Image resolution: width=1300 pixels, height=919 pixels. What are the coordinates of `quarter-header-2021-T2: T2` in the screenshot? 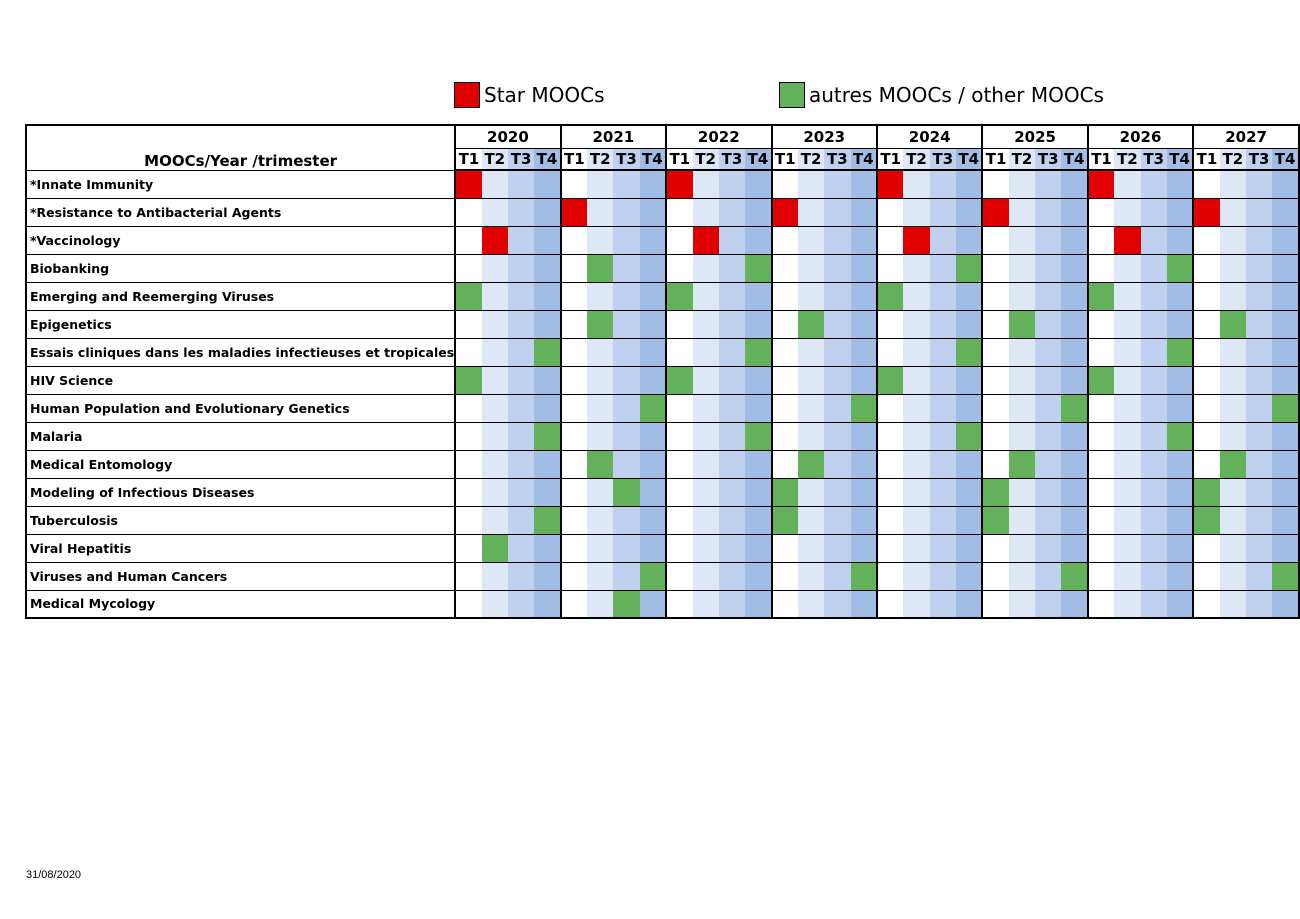 It's located at (600, 159).